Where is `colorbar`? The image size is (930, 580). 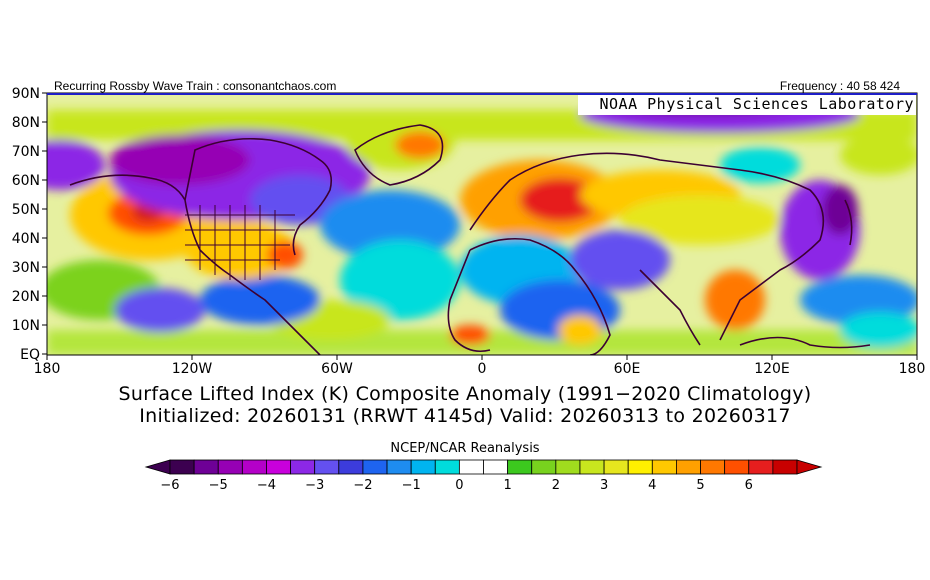
colorbar is located at coordinates (483, 467).